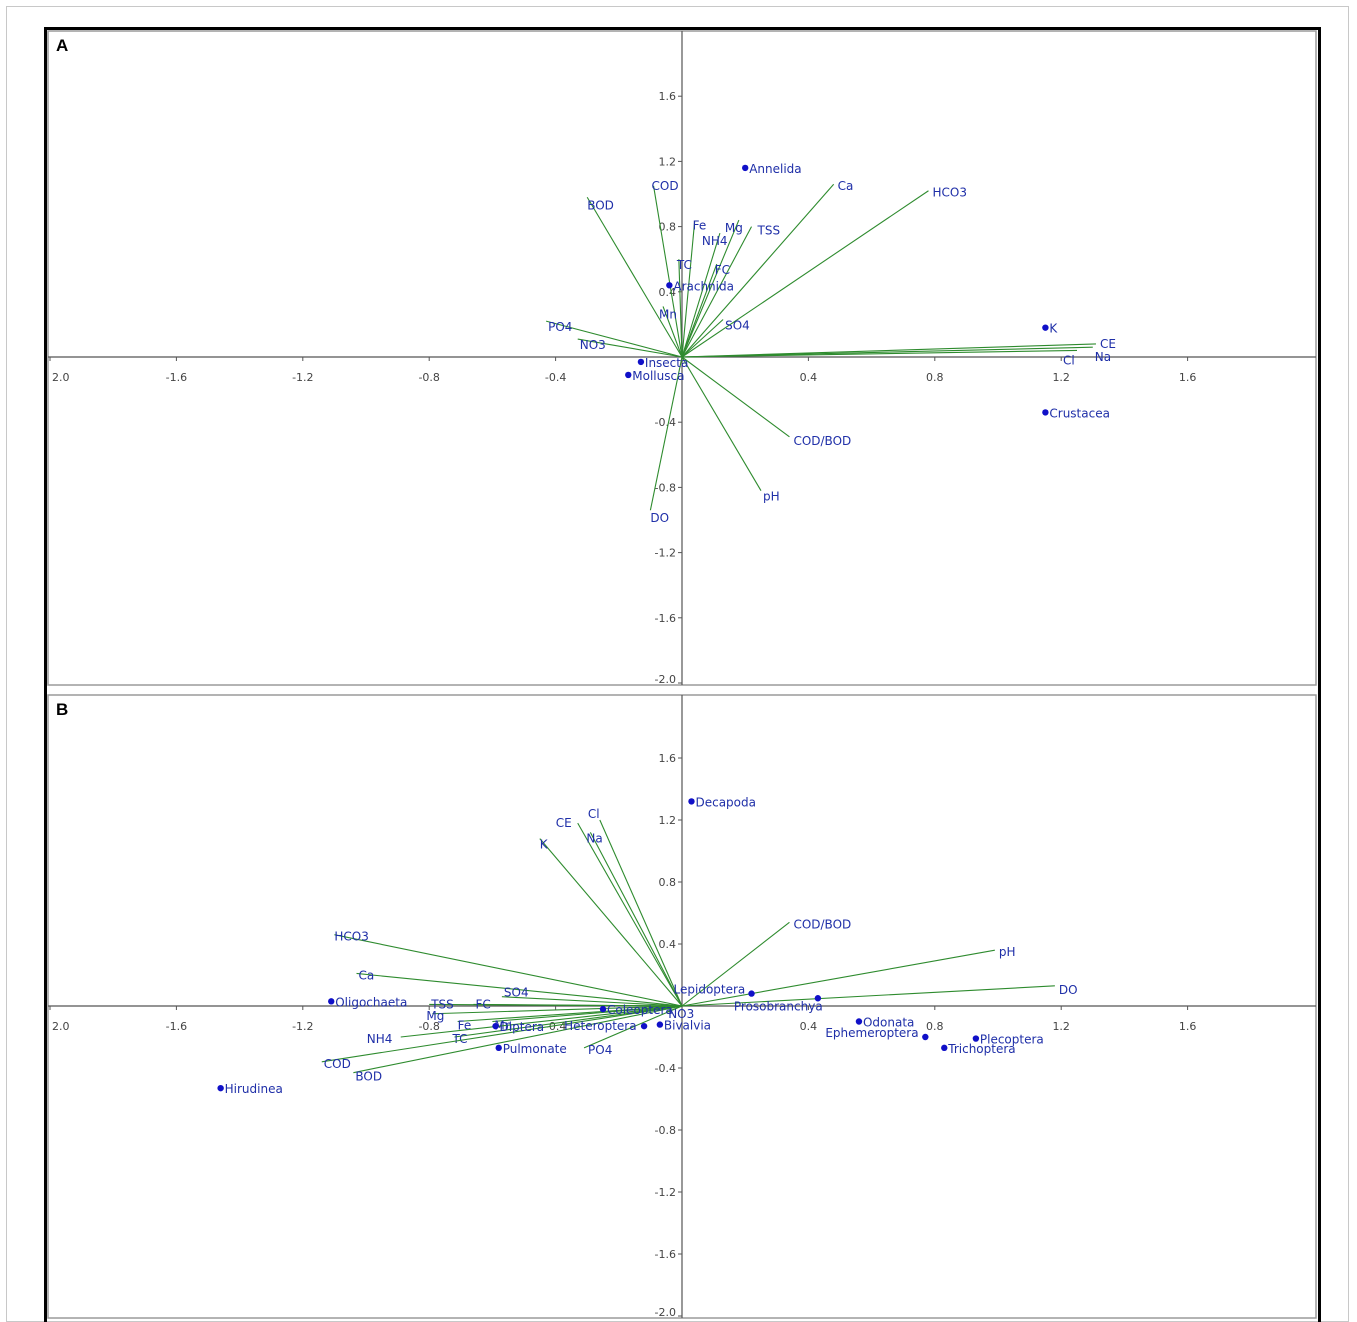  I want to click on vector-label: K, so click(544, 845).